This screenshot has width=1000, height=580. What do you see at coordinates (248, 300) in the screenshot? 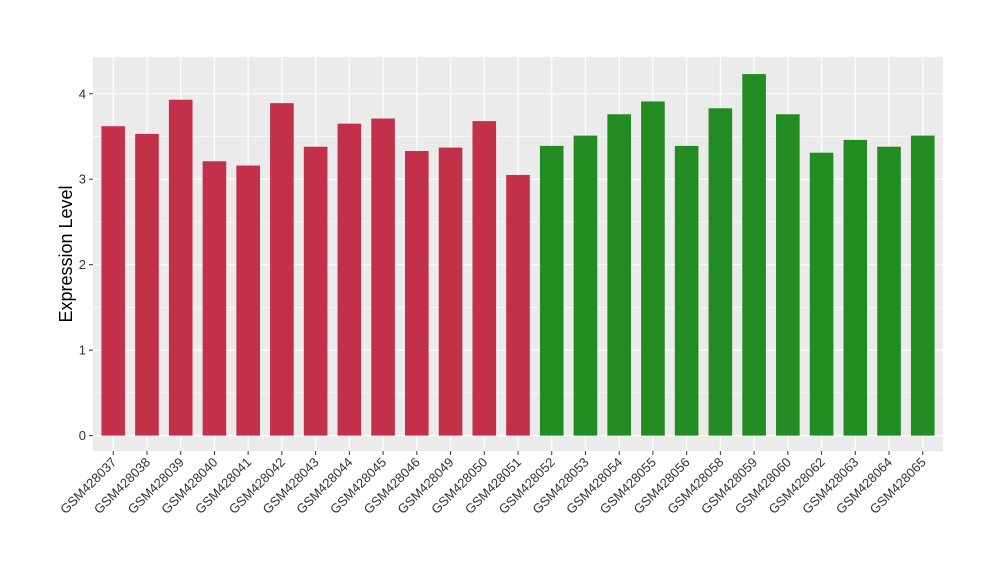
I see `bar-GSM428041` at bounding box center [248, 300].